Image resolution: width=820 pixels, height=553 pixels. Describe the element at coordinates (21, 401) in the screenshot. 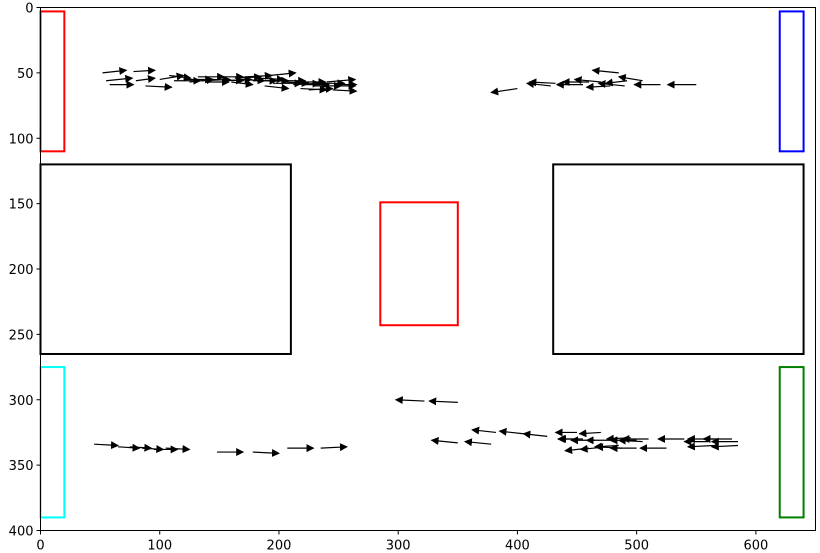

I see `y-tick-label: 300` at that location.